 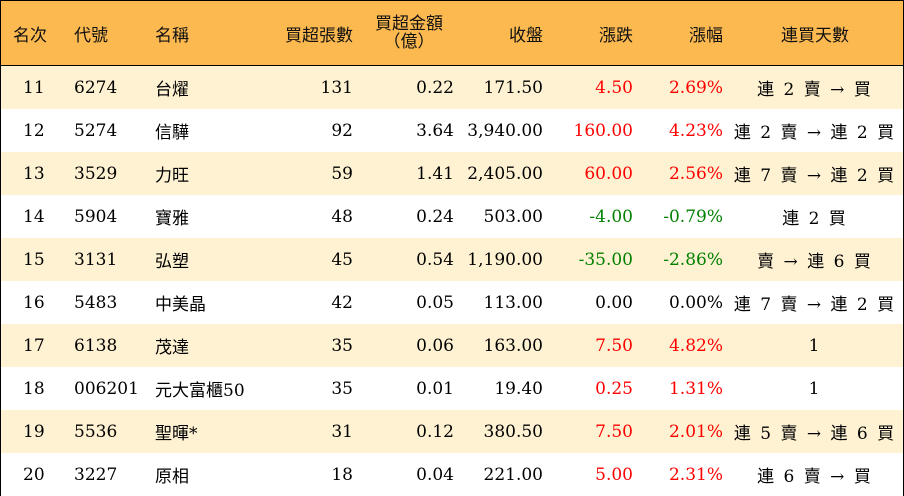 What do you see at coordinates (435, 474) in the screenshot?
I see `cell-amount: 0.04` at bounding box center [435, 474].